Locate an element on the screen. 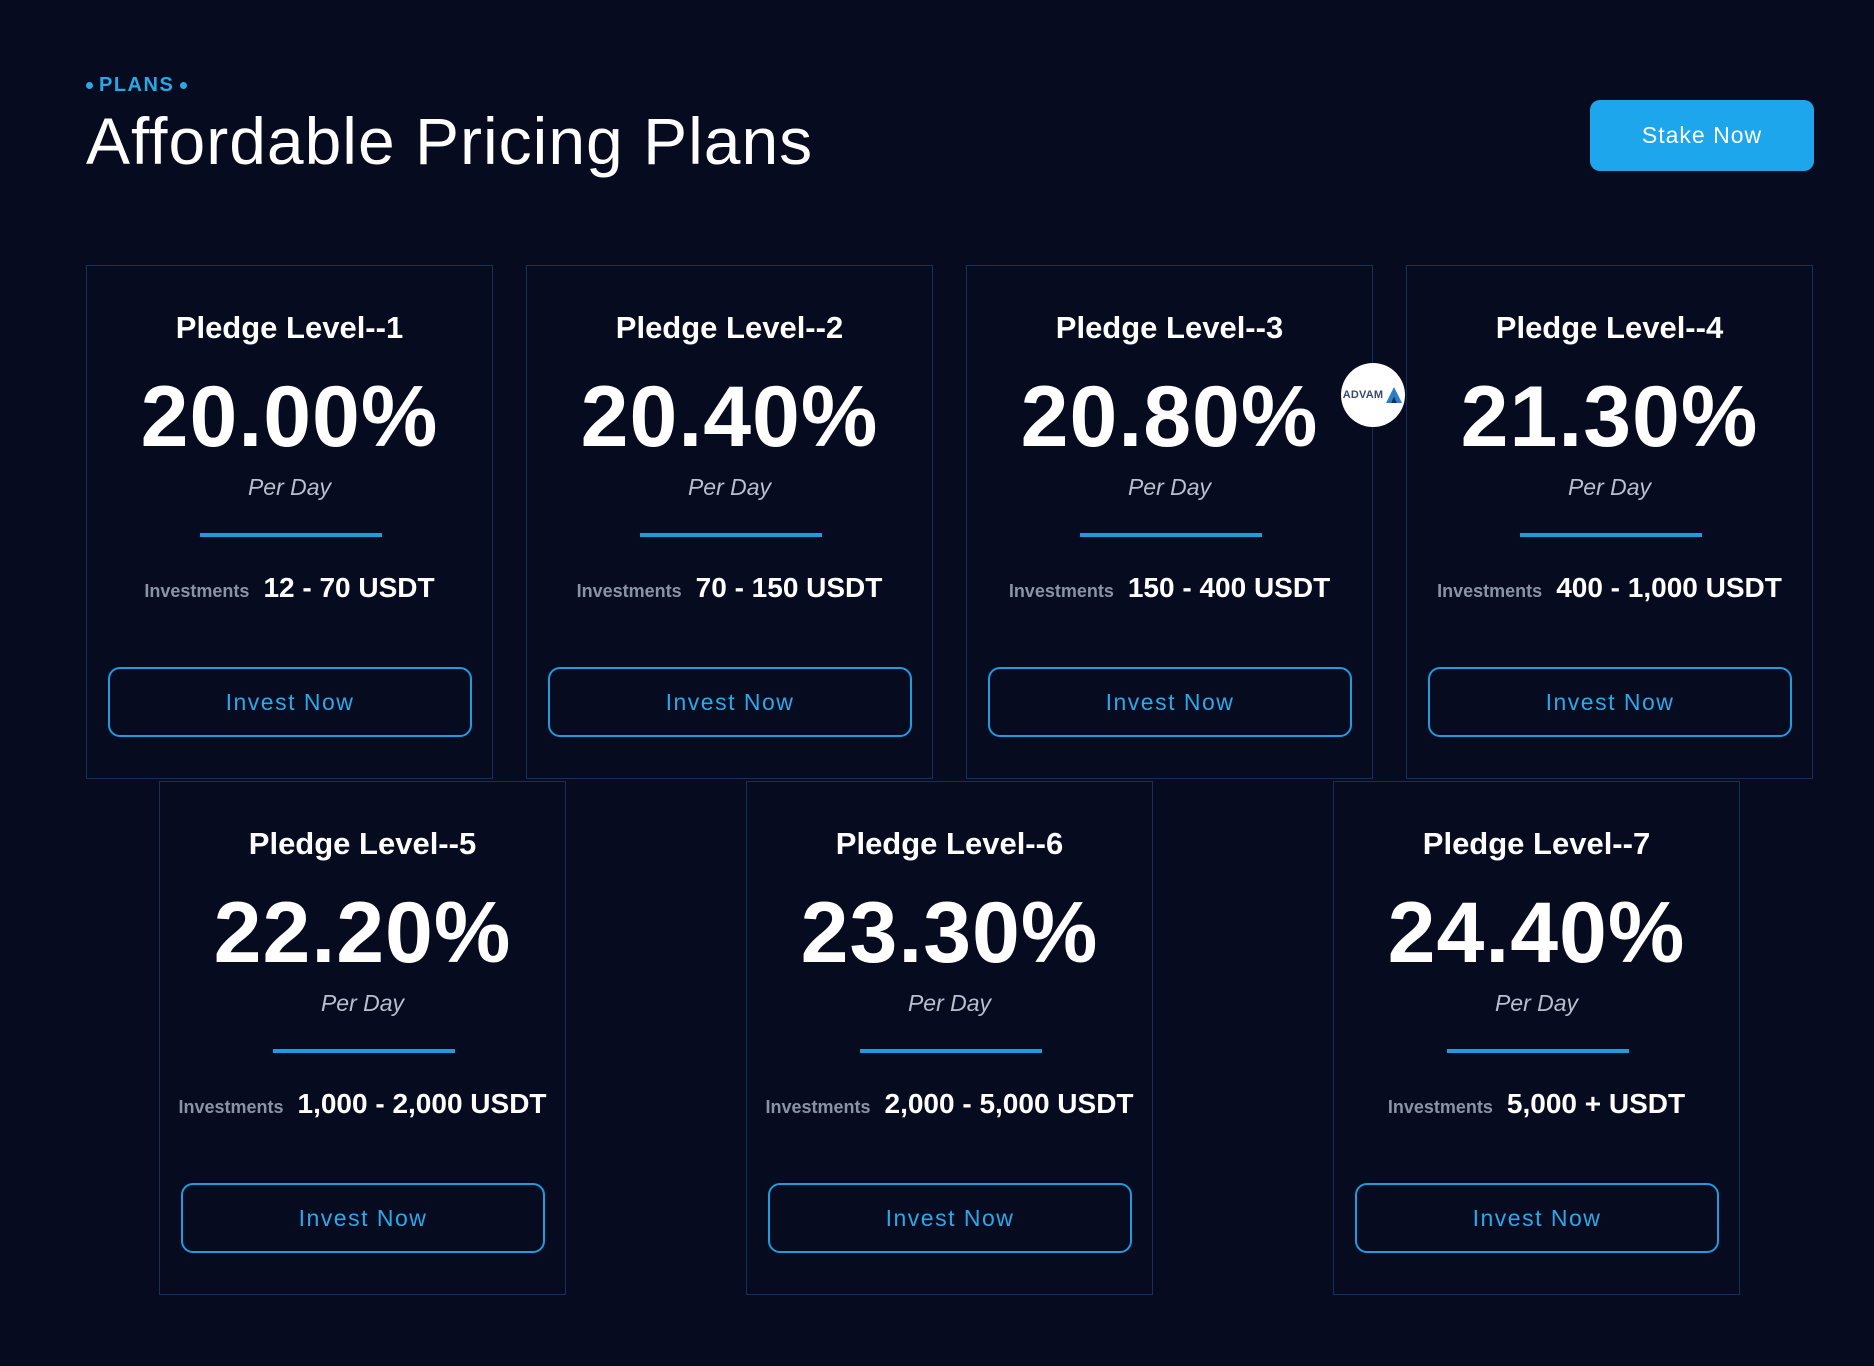 The width and height of the screenshot is (1874, 1366). plan-rate: 20.80% is located at coordinates (1169, 417).